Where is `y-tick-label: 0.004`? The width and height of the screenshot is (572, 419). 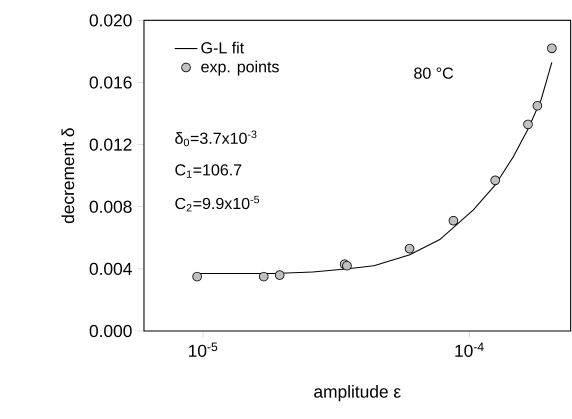
y-tick-label: 0.004 is located at coordinates (111, 269).